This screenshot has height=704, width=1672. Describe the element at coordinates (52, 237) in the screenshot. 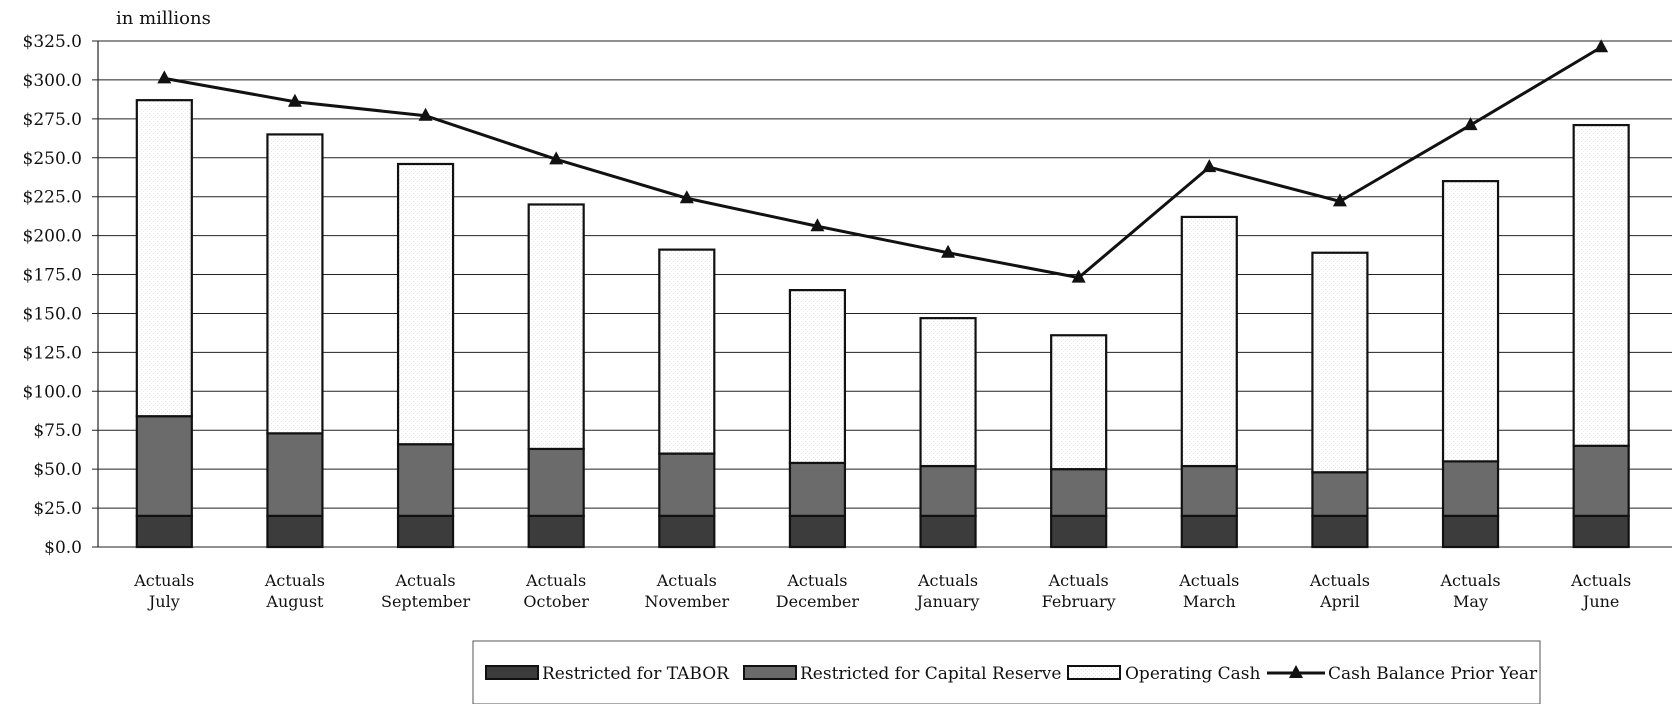

I see `y-tick-label: $200.0` at that location.